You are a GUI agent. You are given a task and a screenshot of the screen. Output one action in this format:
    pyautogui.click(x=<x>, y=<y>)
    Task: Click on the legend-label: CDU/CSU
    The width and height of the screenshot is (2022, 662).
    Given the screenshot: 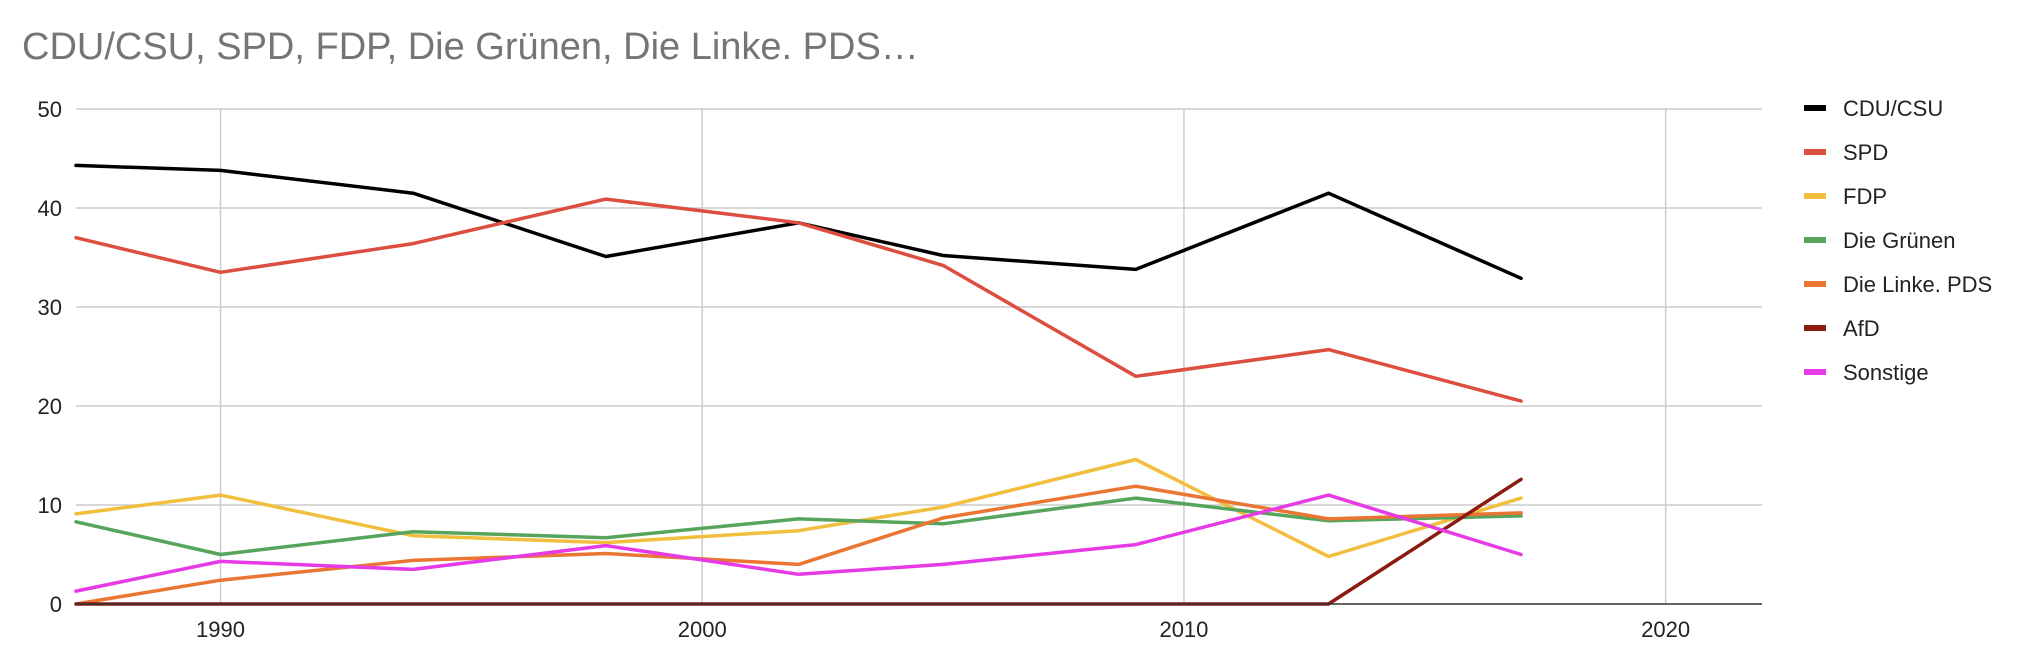 What is the action you would take?
    pyautogui.click(x=1893, y=108)
    